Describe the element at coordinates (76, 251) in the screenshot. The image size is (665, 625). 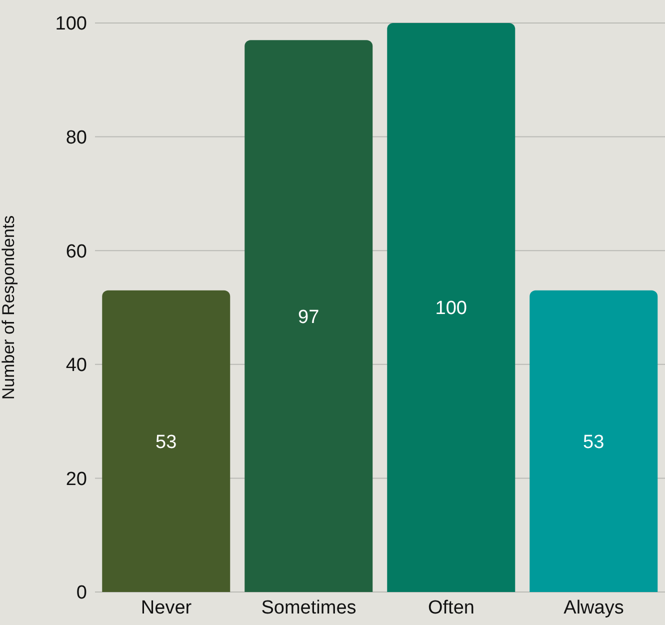
I see `y-tick-label: 60` at that location.